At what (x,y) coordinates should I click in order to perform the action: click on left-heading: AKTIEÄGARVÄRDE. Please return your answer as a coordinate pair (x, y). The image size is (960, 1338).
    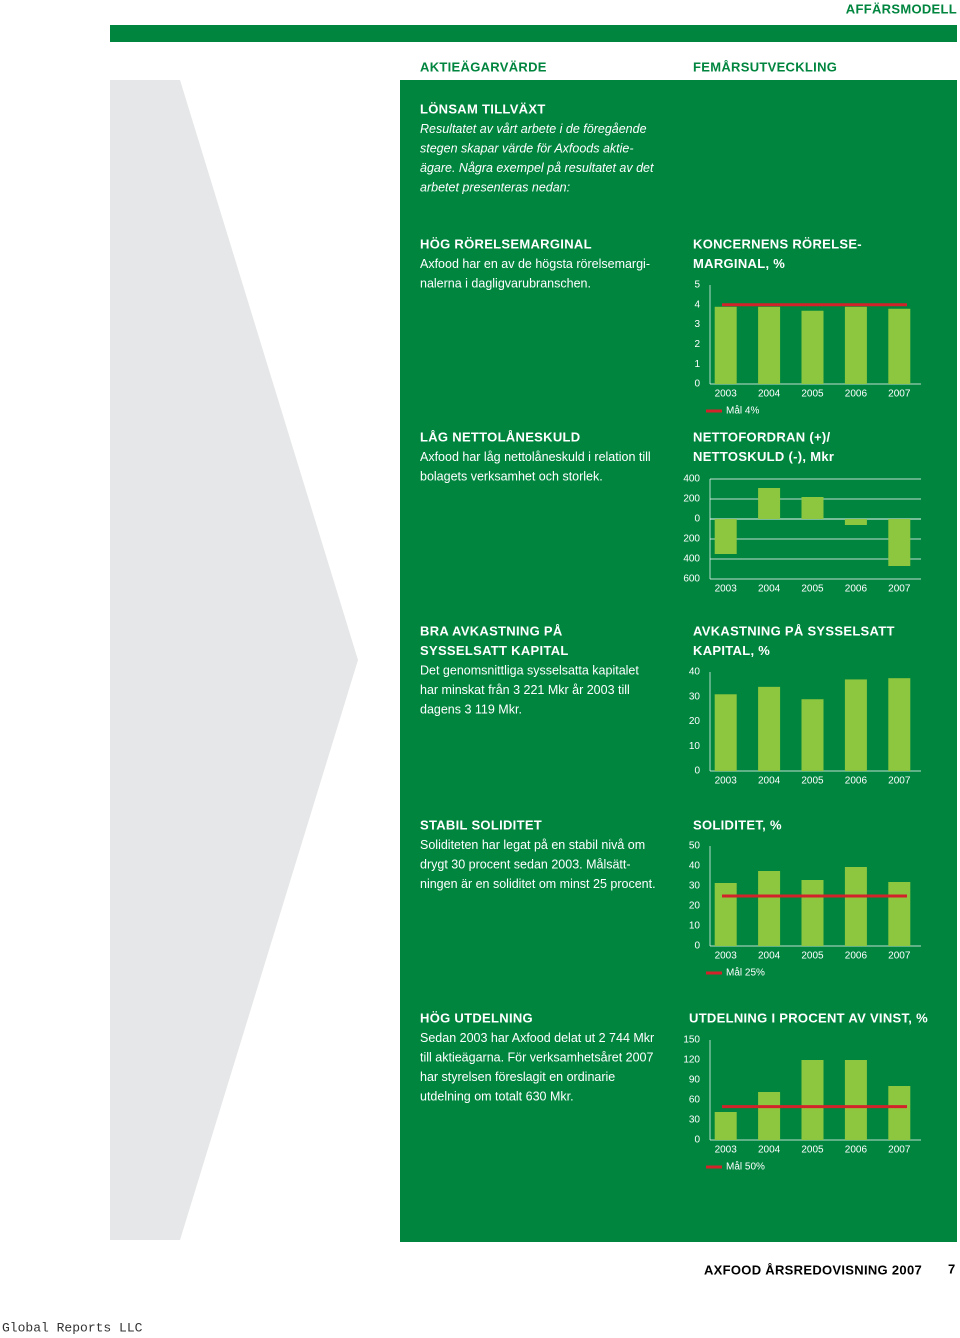
    Looking at the image, I should click on (483, 66).